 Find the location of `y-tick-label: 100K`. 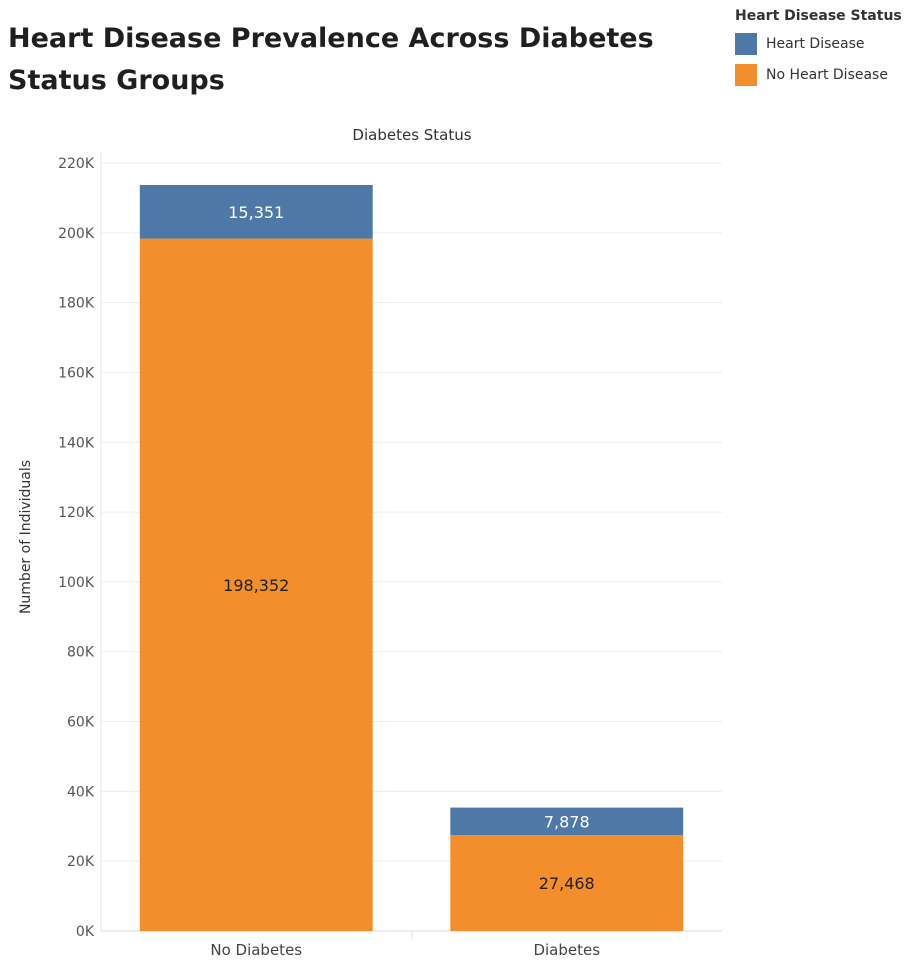

y-tick-label: 100K is located at coordinates (76, 583).